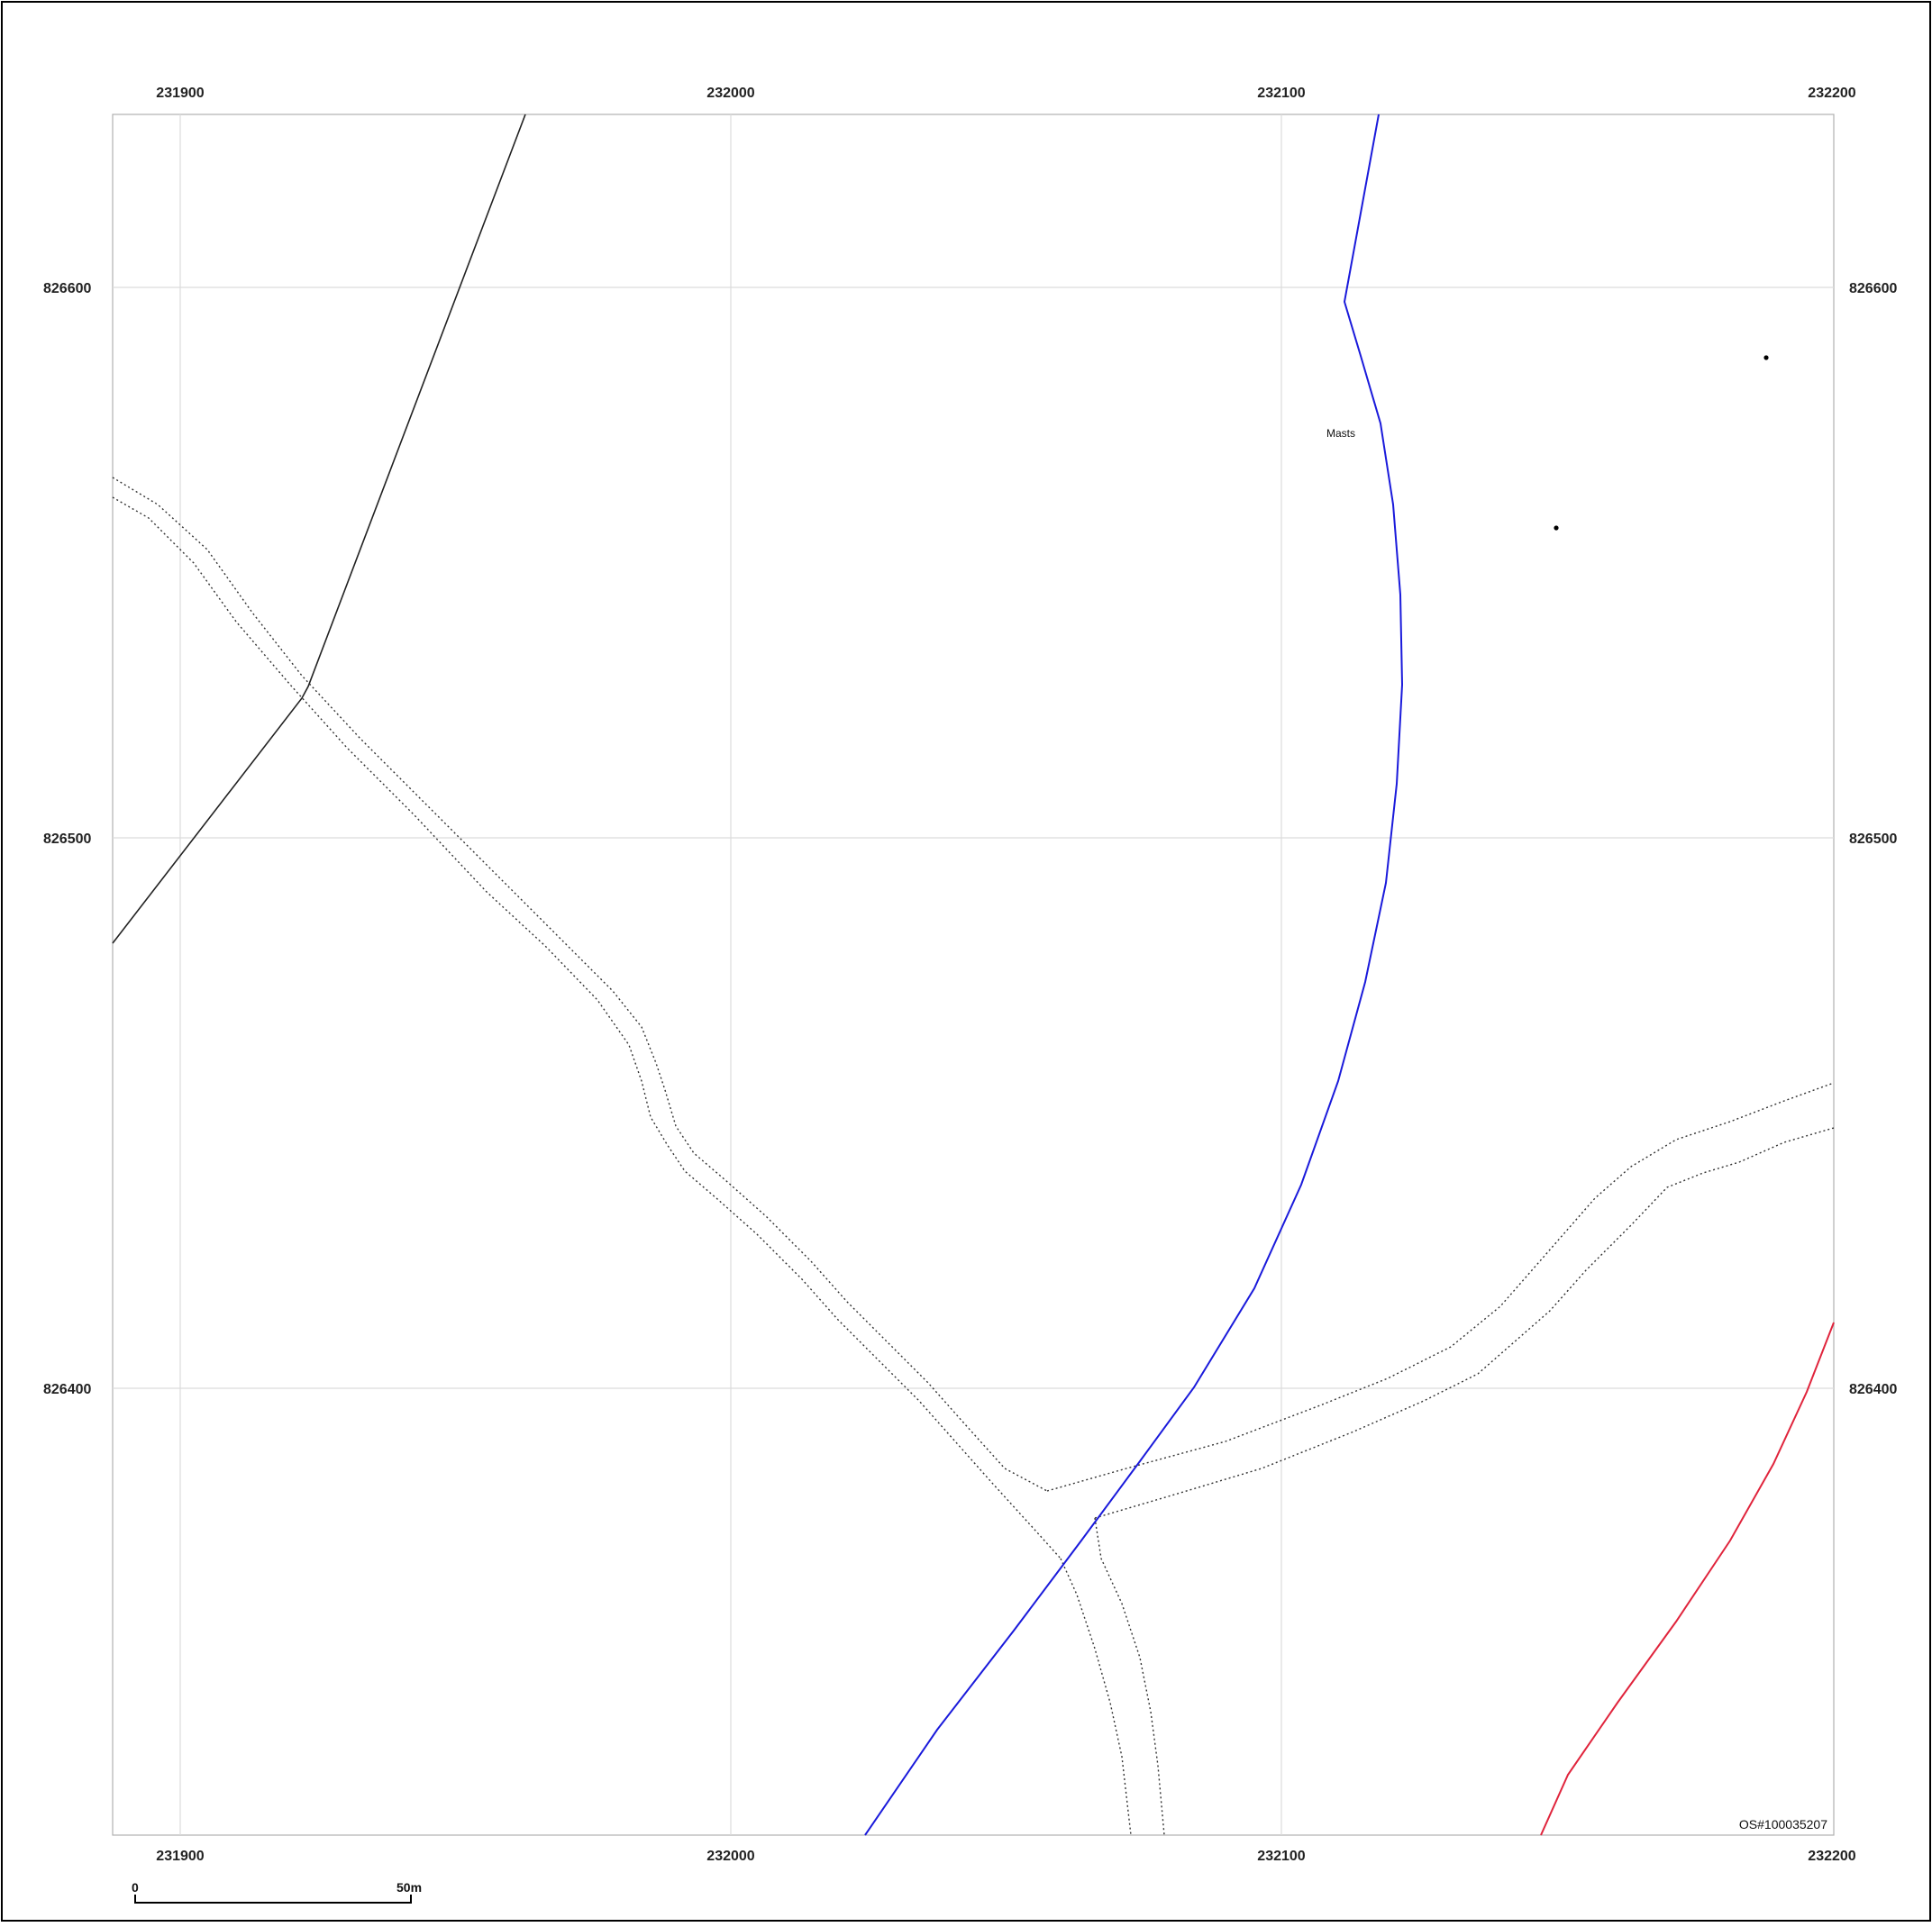 The width and height of the screenshot is (1932, 1927). Describe the element at coordinates (1783, 1825) in the screenshot. I see `copyright-label: OS#100035207` at that location.